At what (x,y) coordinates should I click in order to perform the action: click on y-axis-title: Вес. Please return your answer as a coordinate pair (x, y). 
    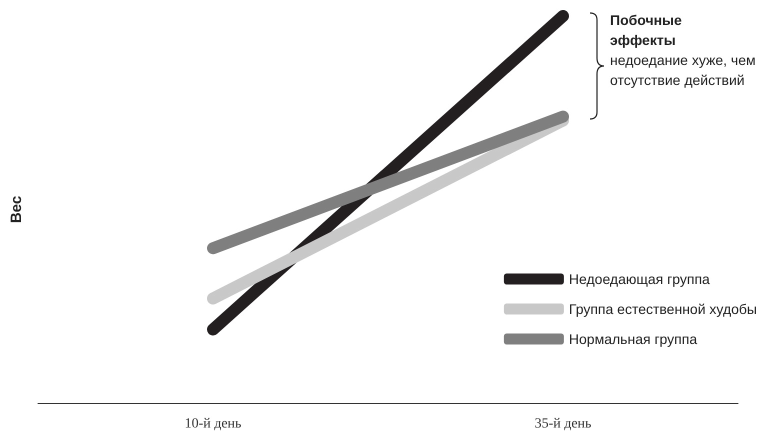
    Looking at the image, I should click on (16, 210).